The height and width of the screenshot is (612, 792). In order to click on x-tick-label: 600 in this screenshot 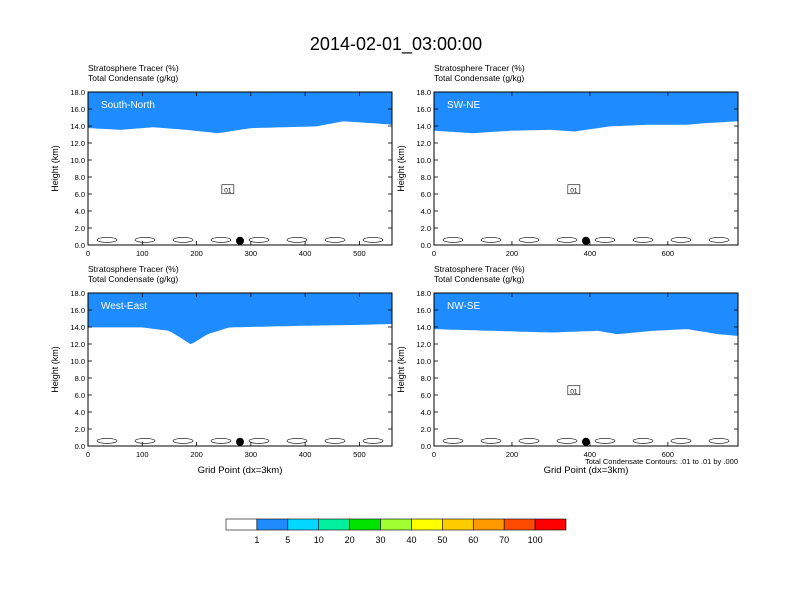, I will do `click(668, 253)`.